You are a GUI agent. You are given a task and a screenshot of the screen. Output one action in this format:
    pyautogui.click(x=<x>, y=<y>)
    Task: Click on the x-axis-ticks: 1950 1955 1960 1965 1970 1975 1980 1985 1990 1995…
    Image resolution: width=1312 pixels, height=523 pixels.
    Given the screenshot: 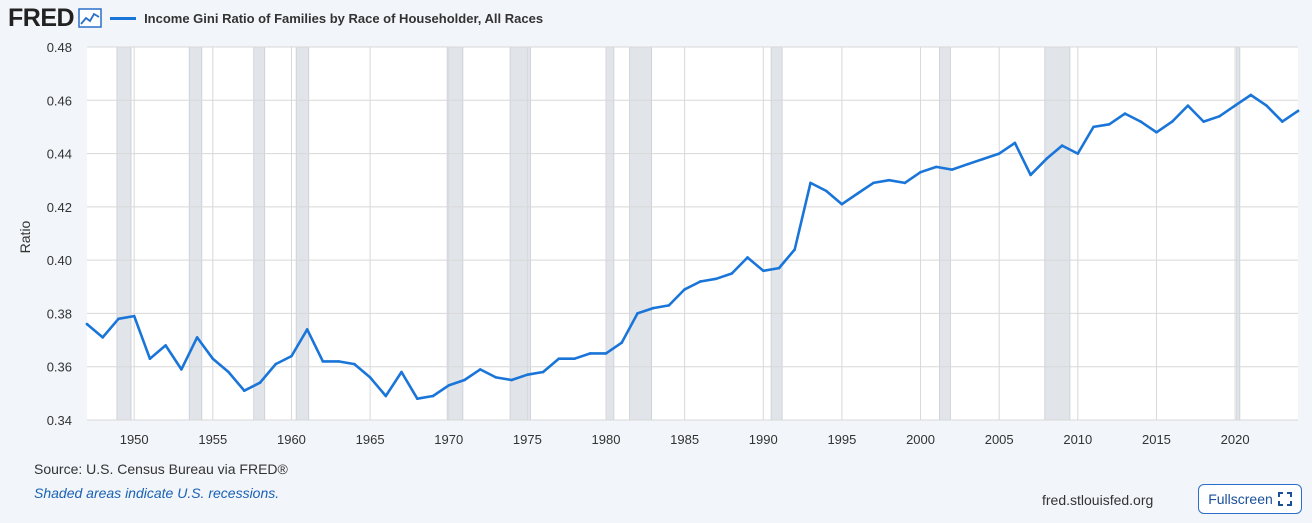 What is the action you would take?
    pyautogui.click(x=685, y=439)
    